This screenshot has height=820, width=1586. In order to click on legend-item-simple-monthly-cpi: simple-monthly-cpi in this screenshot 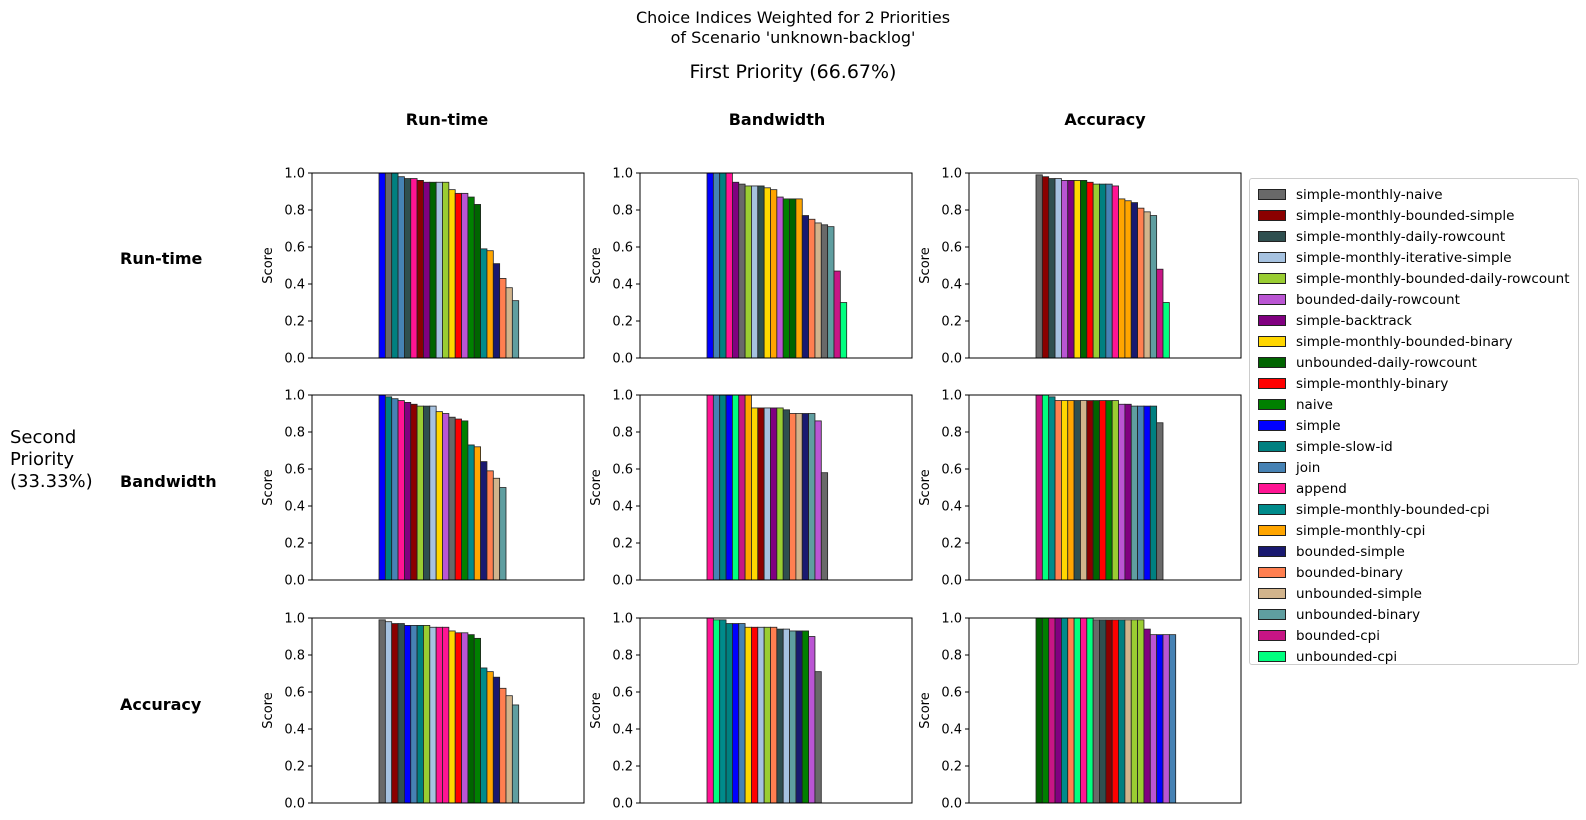, I will do `click(1418, 530)`.